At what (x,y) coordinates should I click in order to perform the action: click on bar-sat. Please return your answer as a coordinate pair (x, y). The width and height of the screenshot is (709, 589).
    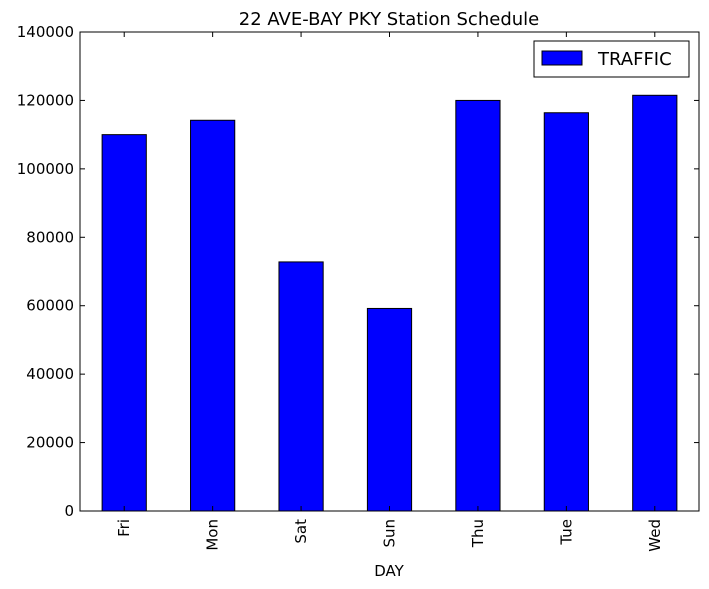
    Looking at the image, I should click on (301, 386).